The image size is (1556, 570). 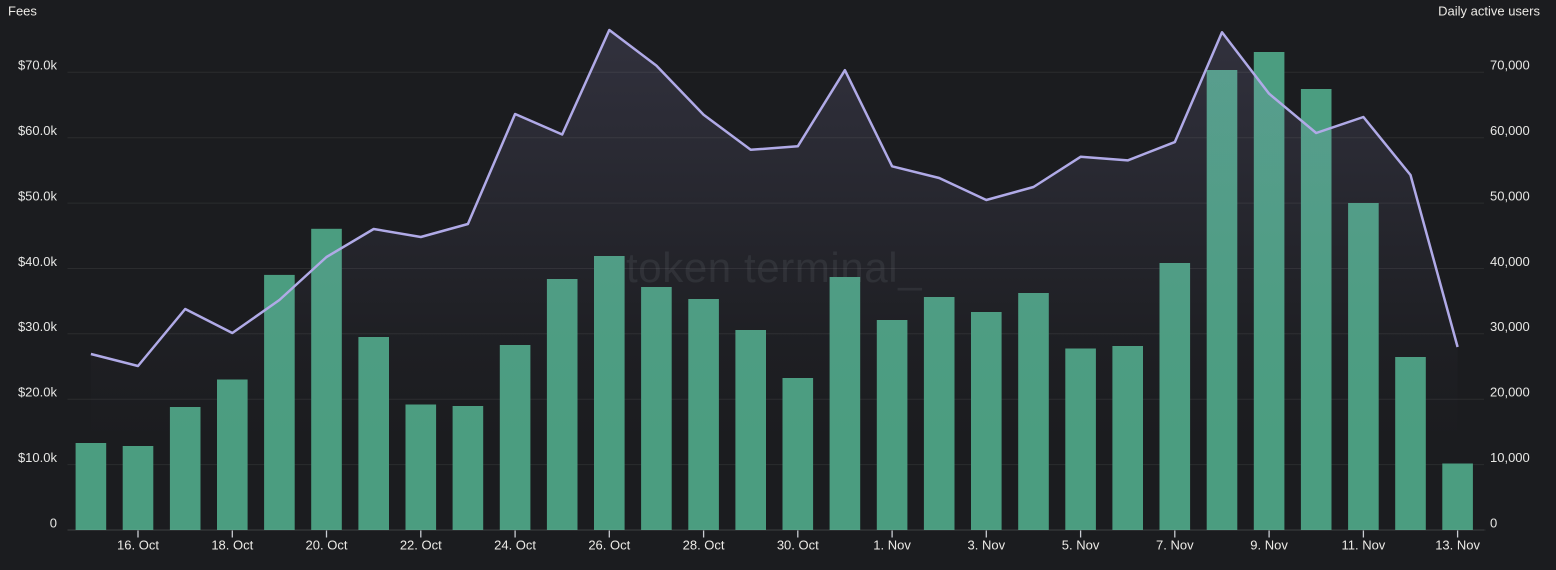 I want to click on svg-text: $10.0k, so click(x=38, y=457).